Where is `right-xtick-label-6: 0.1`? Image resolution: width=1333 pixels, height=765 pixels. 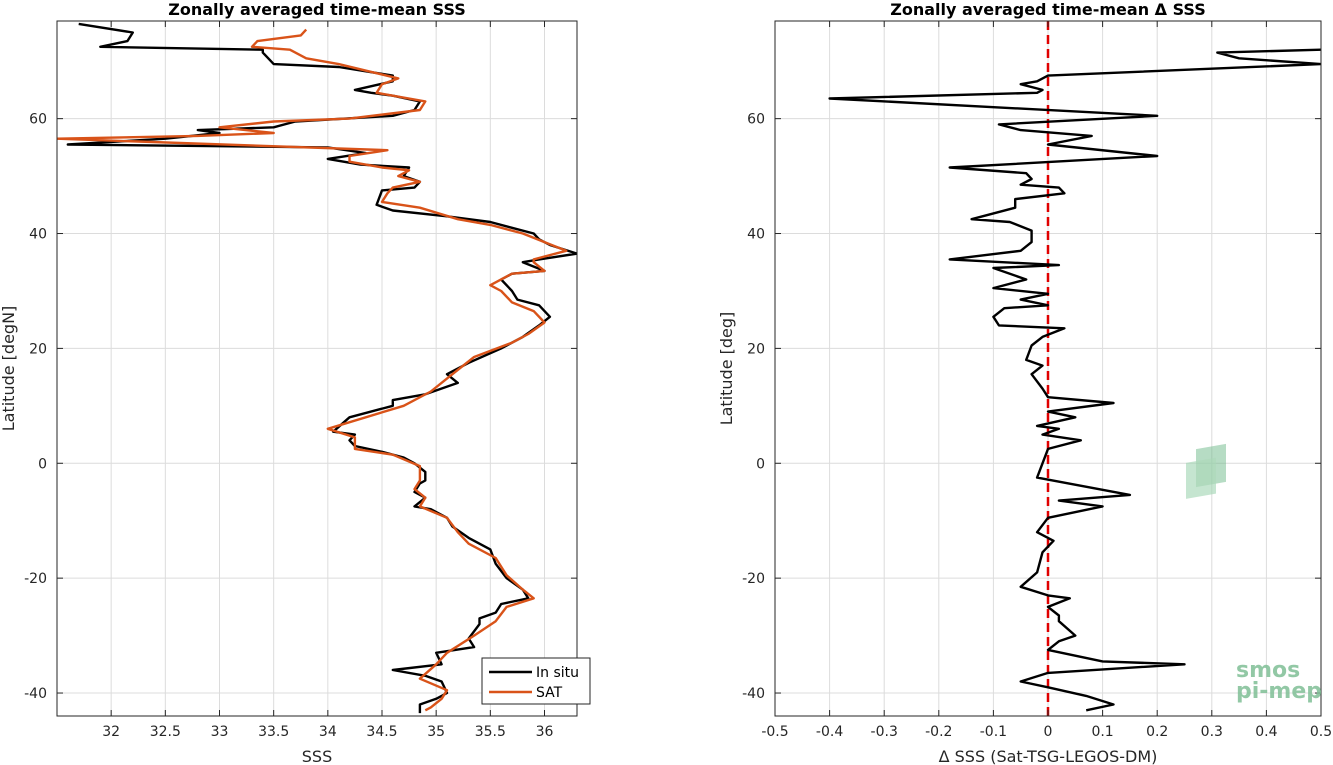 right-xtick-label-6: 0.1 is located at coordinates (1102, 732).